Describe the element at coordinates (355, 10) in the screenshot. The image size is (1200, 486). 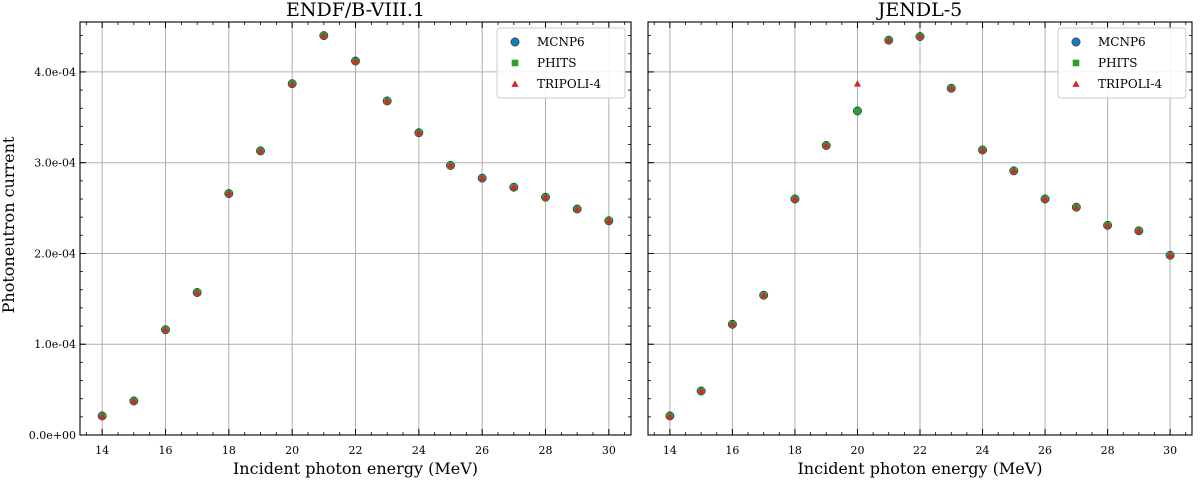
I see `panel-title: ENDF/B-VIII.1` at that location.